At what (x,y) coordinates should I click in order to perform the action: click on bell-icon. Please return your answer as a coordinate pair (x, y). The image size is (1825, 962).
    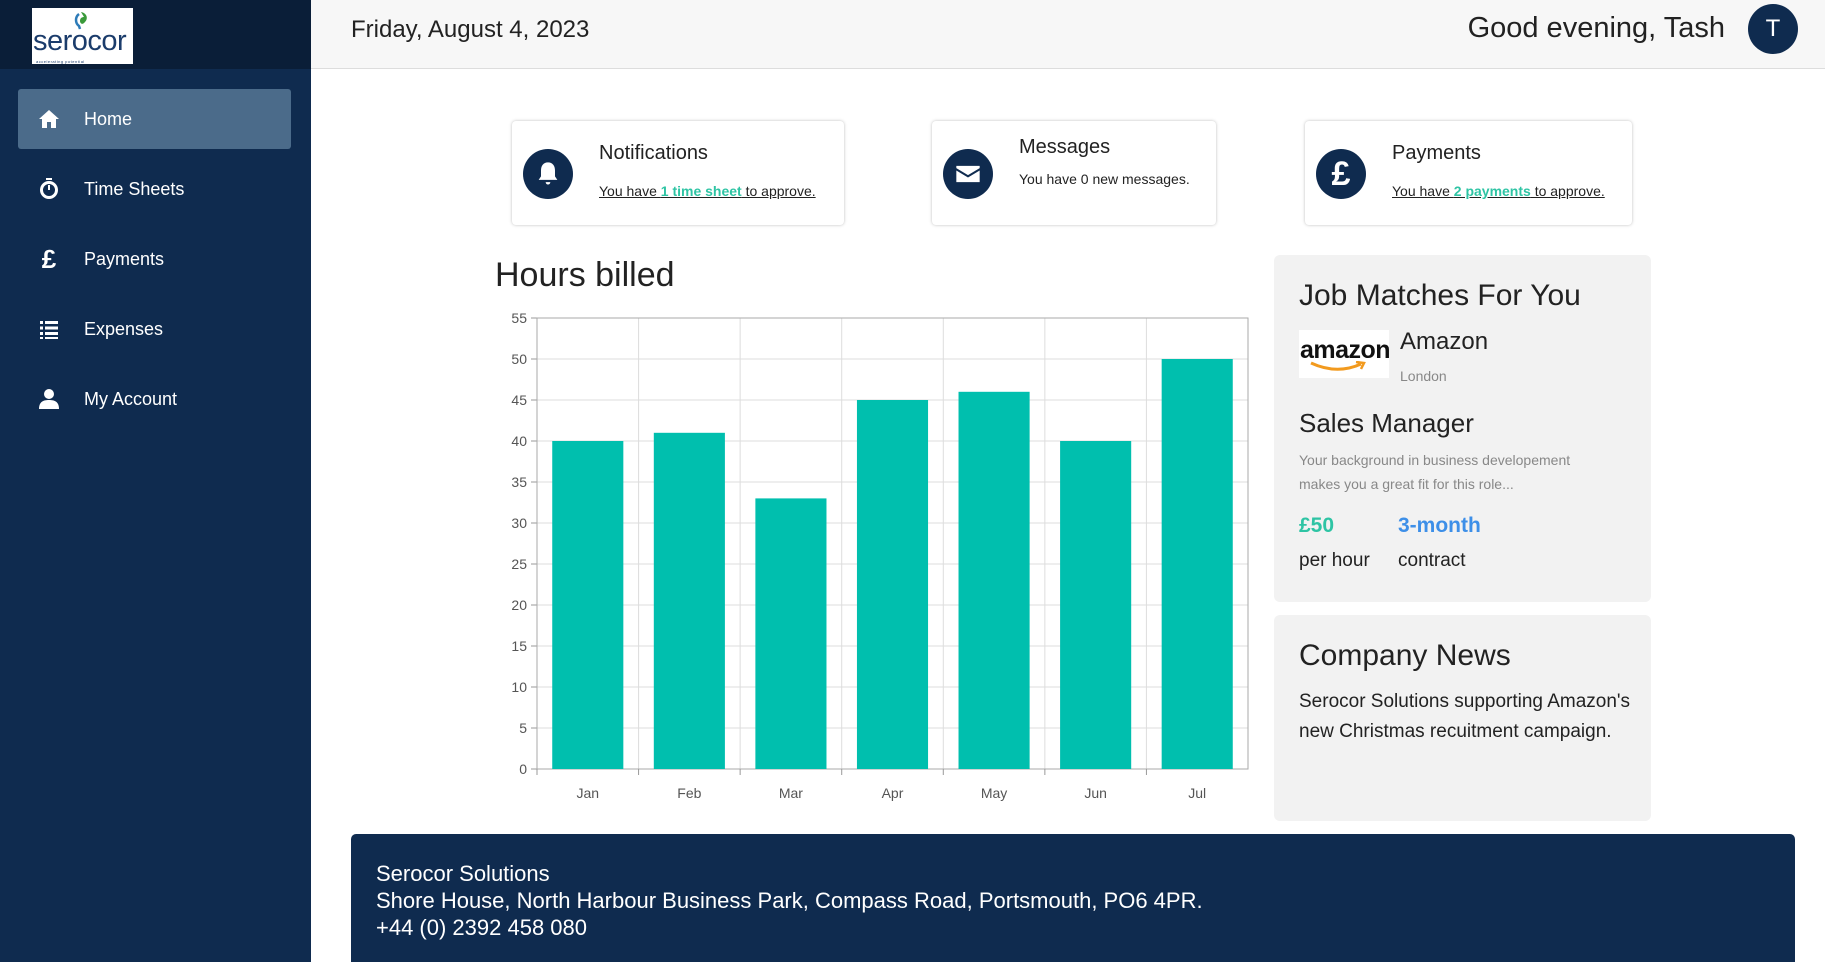
    Looking at the image, I should click on (548, 174).